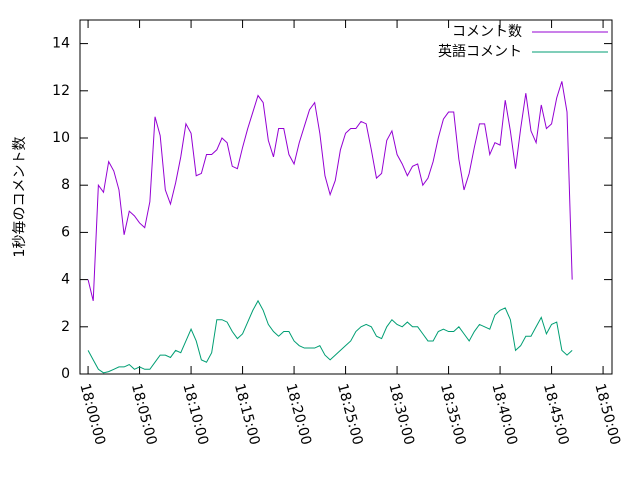  What do you see at coordinates (92, 414) in the screenshot?
I see `x-tick-label: 18:00:00` at bounding box center [92, 414].